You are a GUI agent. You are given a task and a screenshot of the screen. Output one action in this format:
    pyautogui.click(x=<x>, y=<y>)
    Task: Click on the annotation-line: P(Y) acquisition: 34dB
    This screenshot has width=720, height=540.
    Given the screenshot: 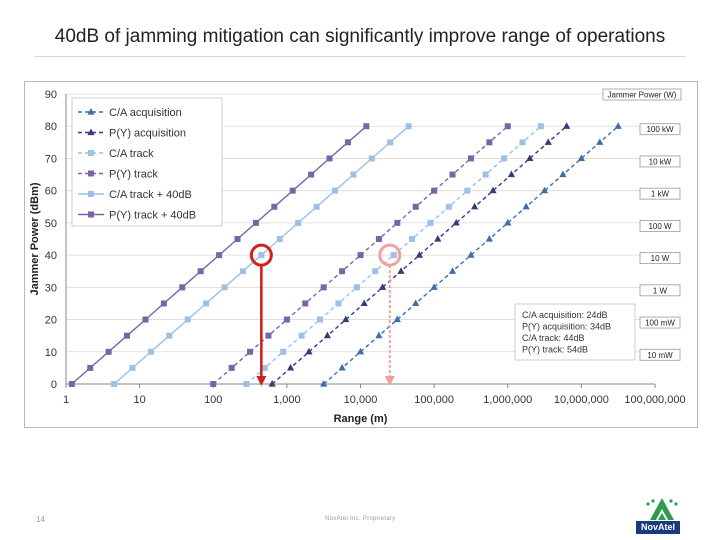 What is the action you would take?
    pyautogui.click(x=566, y=327)
    